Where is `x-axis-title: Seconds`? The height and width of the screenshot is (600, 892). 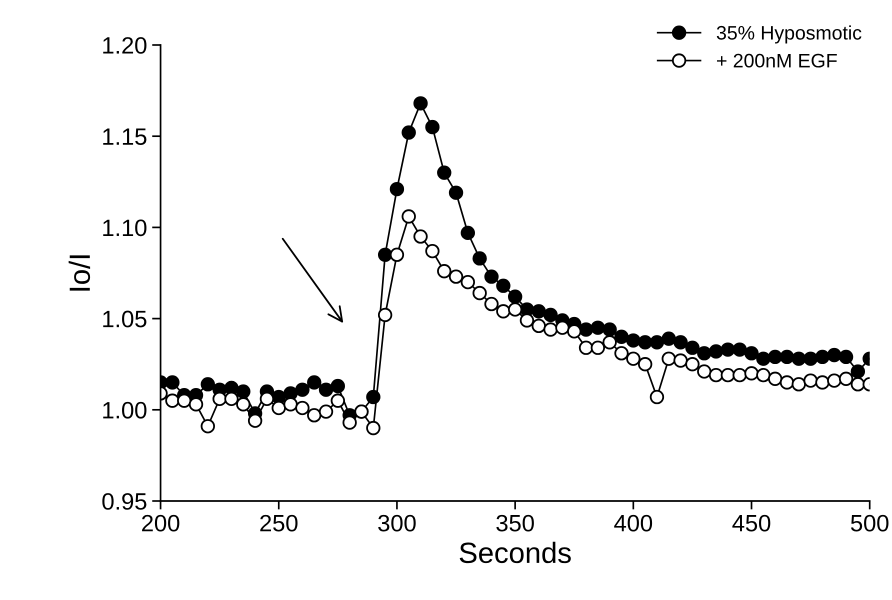 x-axis-title: Seconds is located at coordinates (515, 553).